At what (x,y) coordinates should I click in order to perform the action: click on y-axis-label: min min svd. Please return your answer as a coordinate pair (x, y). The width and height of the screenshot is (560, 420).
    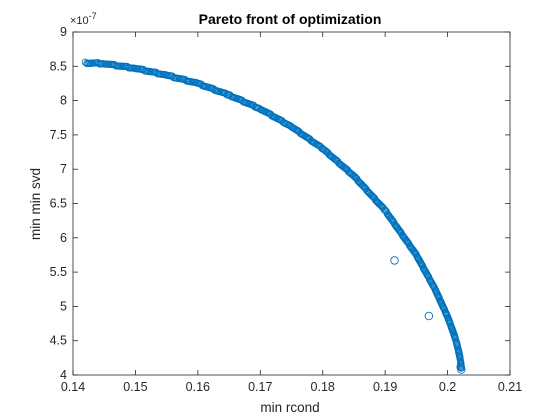
    Looking at the image, I should click on (35, 204).